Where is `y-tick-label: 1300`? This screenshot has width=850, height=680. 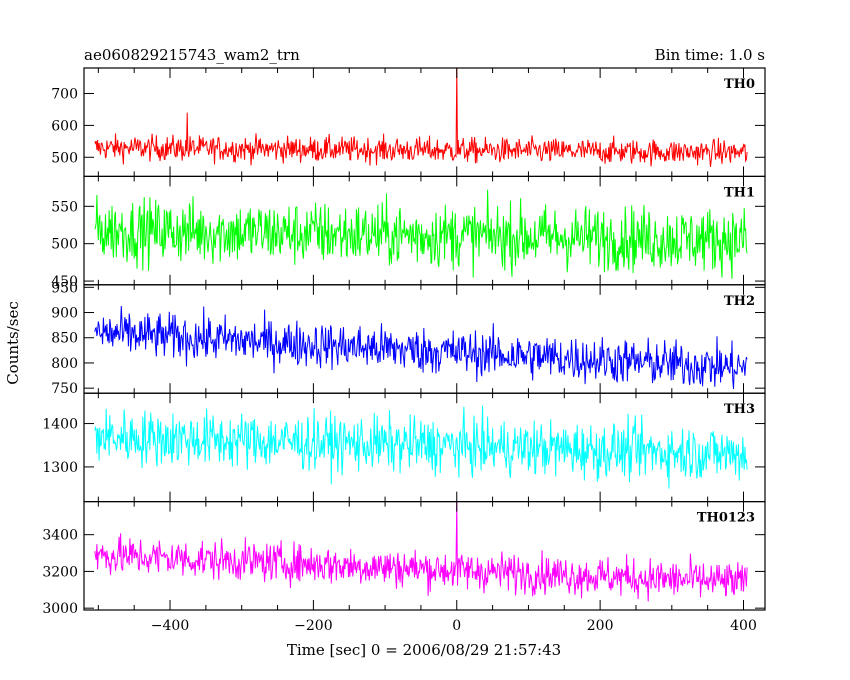
y-tick-label: 1300 is located at coordinates (60, 468).